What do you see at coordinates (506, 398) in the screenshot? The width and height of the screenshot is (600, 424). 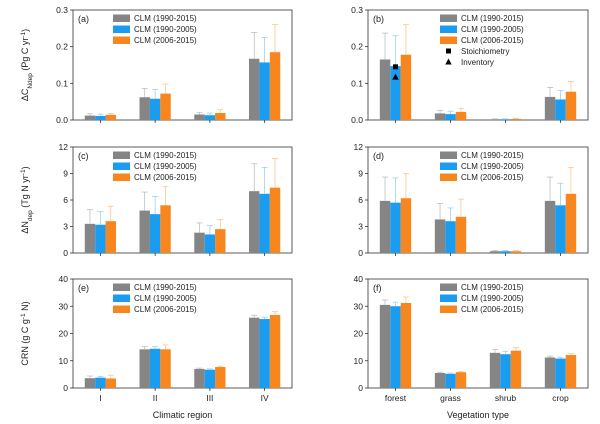 I see `x-tick-label: shrub` at bounding box center [506, 398].